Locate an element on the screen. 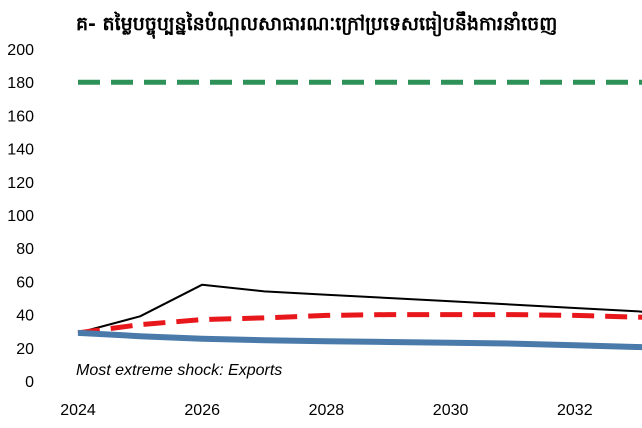  x-tick-label: 2032 is located at coordinates (575, 410).